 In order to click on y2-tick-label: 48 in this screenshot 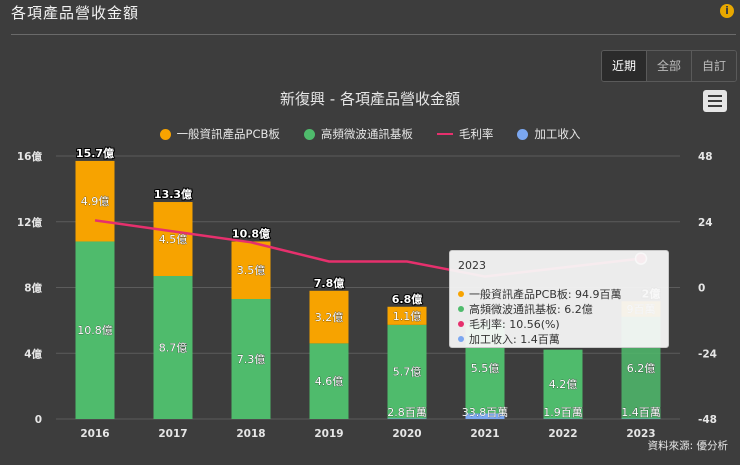, I will do `click(705, 157)`.